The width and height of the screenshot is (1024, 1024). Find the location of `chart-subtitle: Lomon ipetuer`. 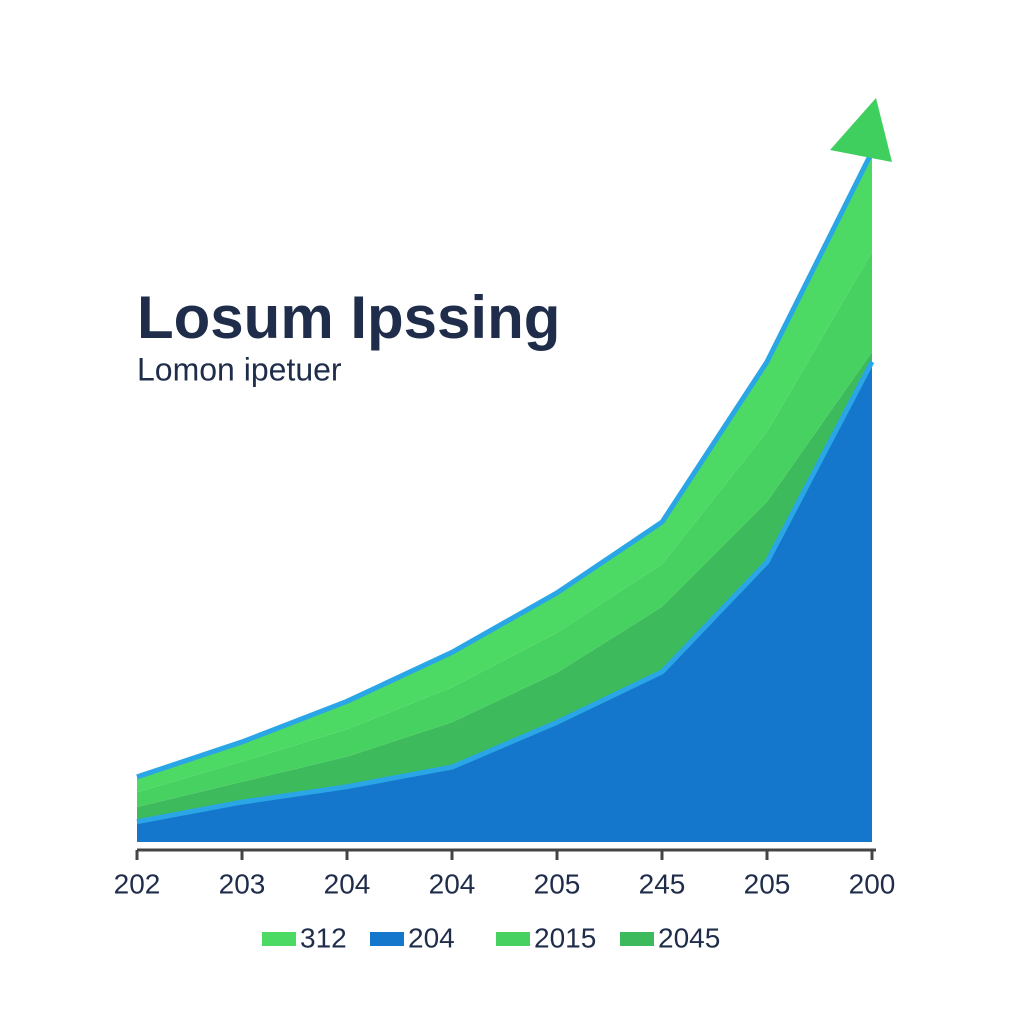

chart-subtitle: Lomon ipetuer is located at coordinates (239, 369).